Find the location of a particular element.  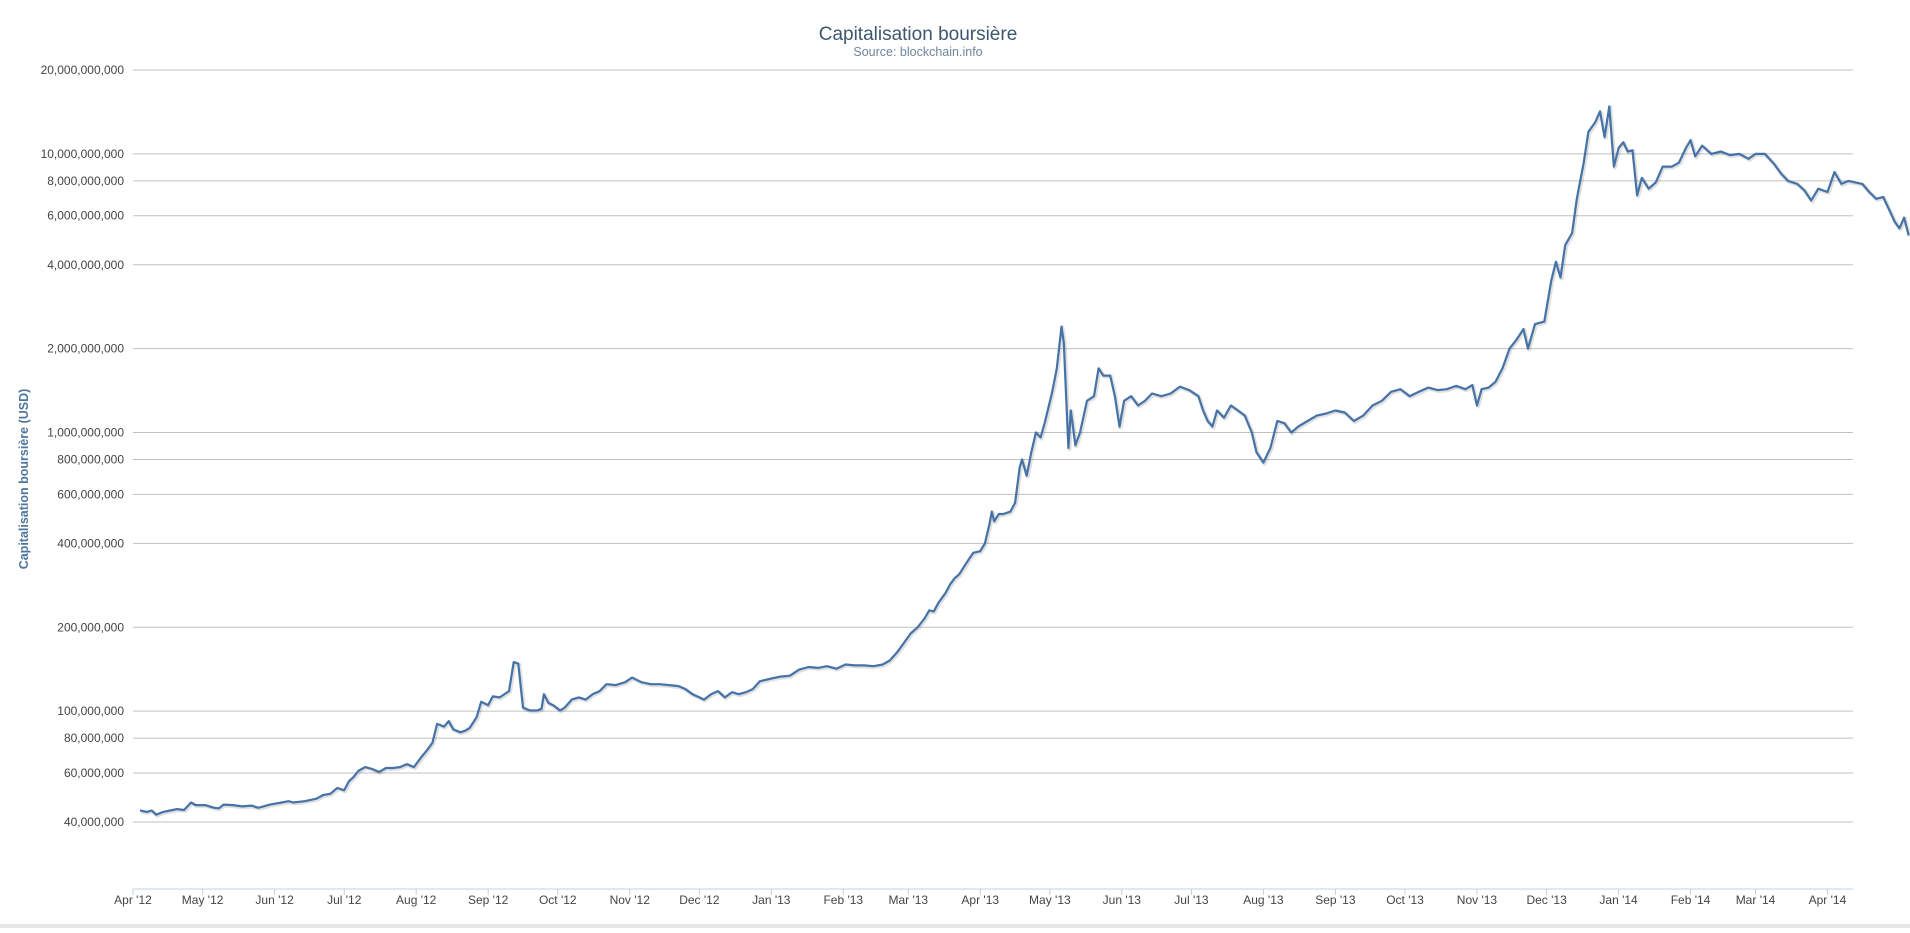

x-tick-label: Mar '13 is located at coordinates (908, 900).